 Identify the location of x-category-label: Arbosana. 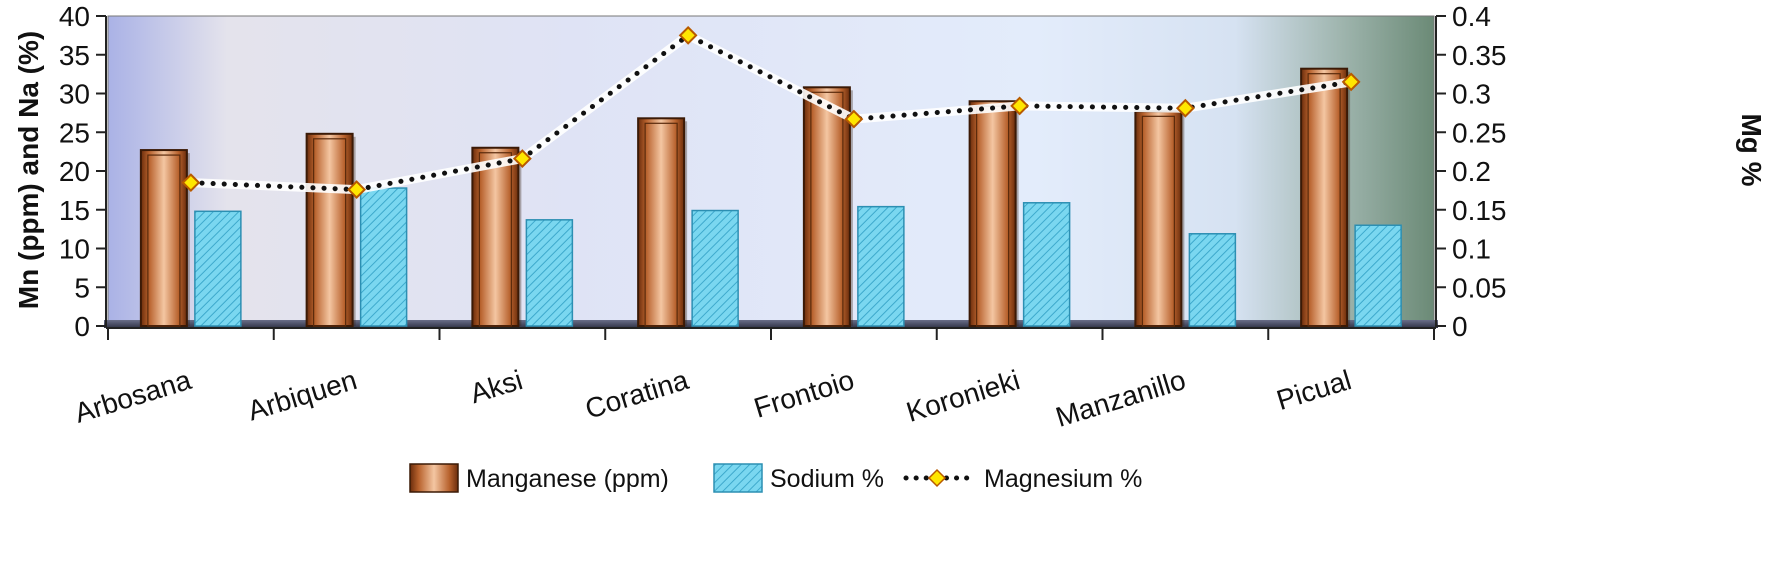
(133, 396).